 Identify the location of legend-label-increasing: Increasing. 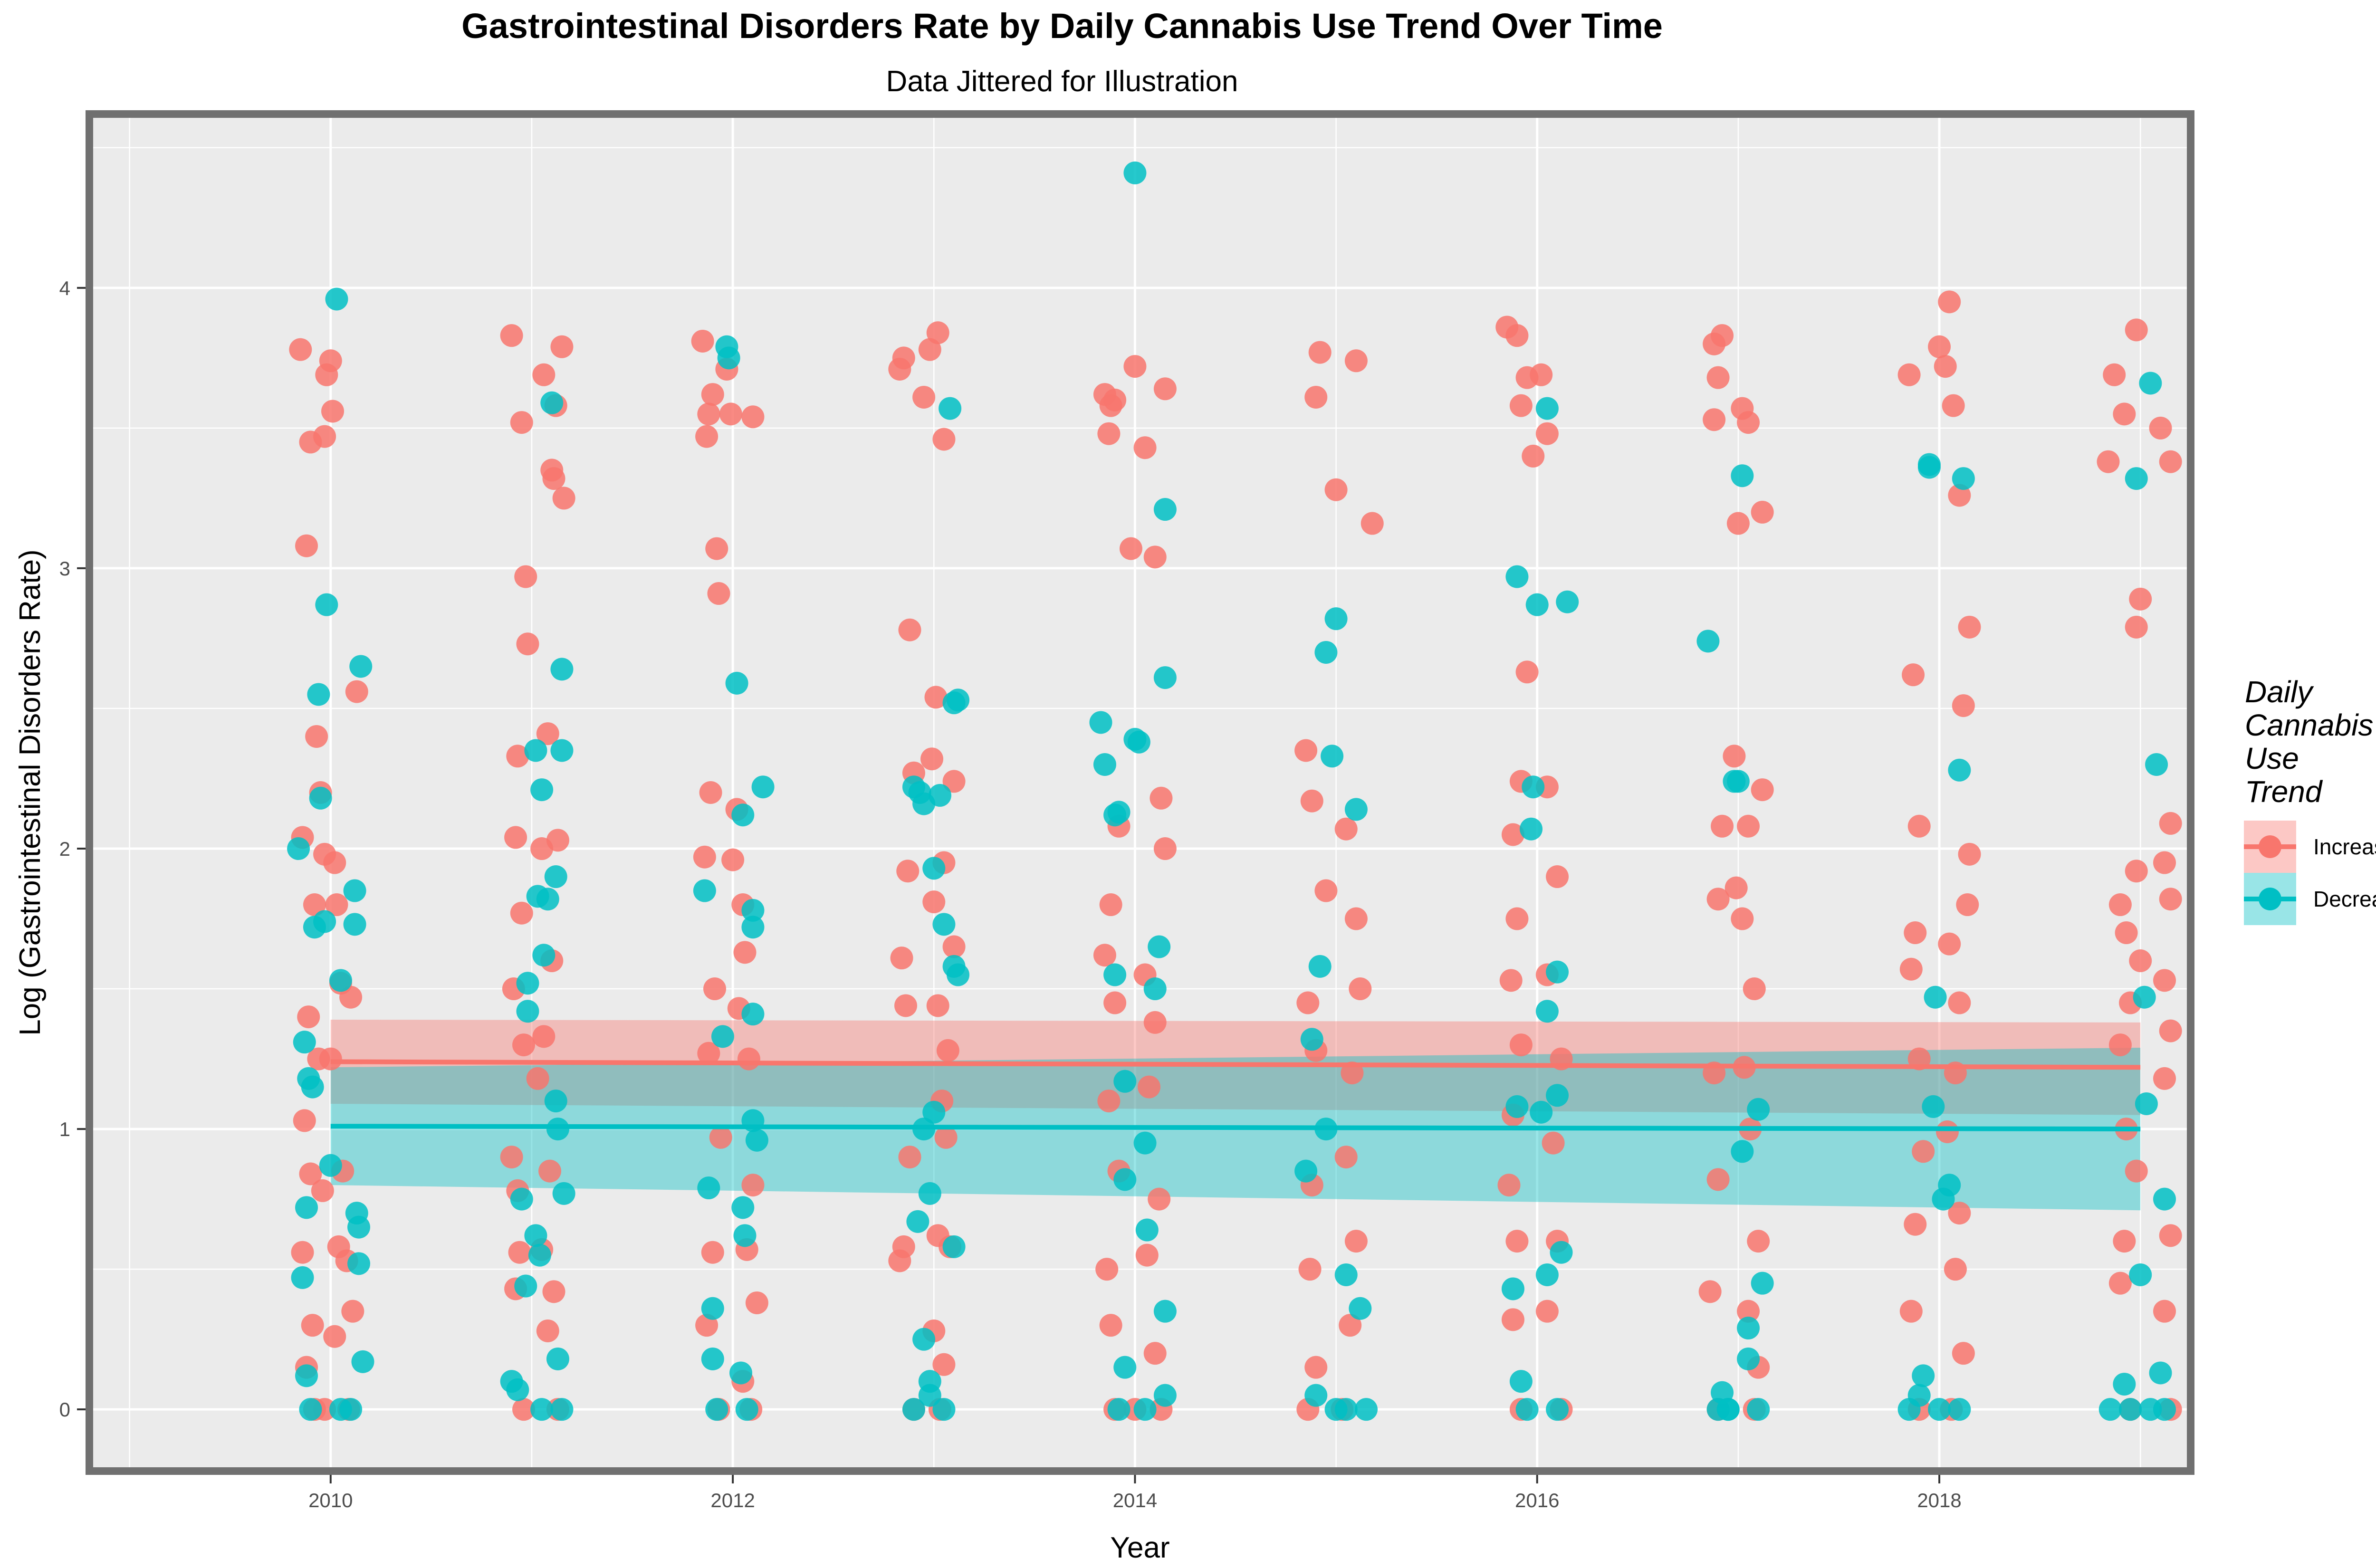
(2344, 847).